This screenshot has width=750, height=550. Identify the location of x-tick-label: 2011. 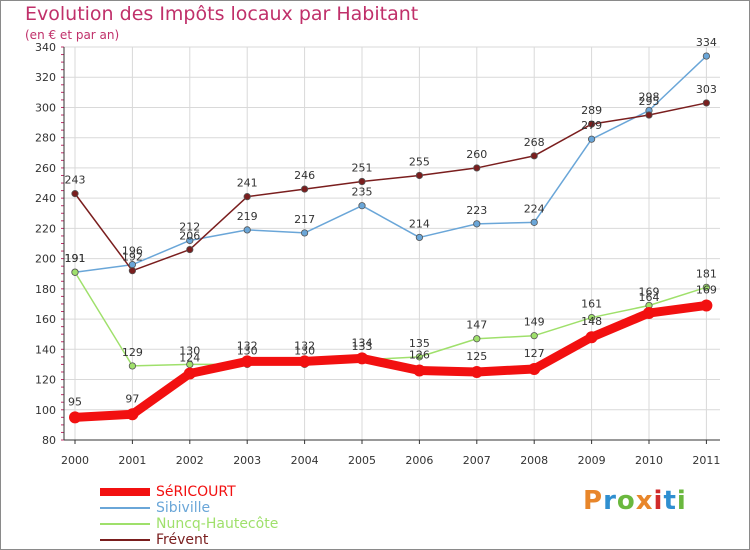
(706, 460).